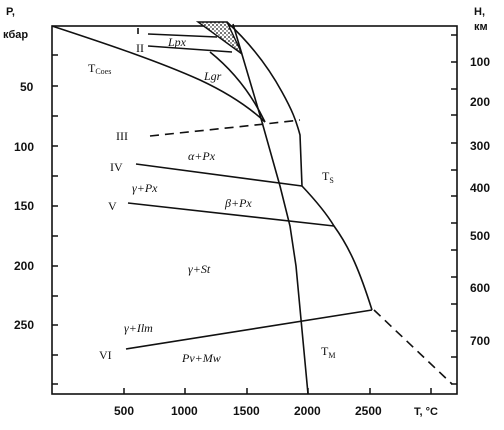 The height and width of the screenshot is (430, 504). What do you see at coordinates (190, 49) in the screenshot?
I see `lpx-lower-line` at bounding box center [190, 49].